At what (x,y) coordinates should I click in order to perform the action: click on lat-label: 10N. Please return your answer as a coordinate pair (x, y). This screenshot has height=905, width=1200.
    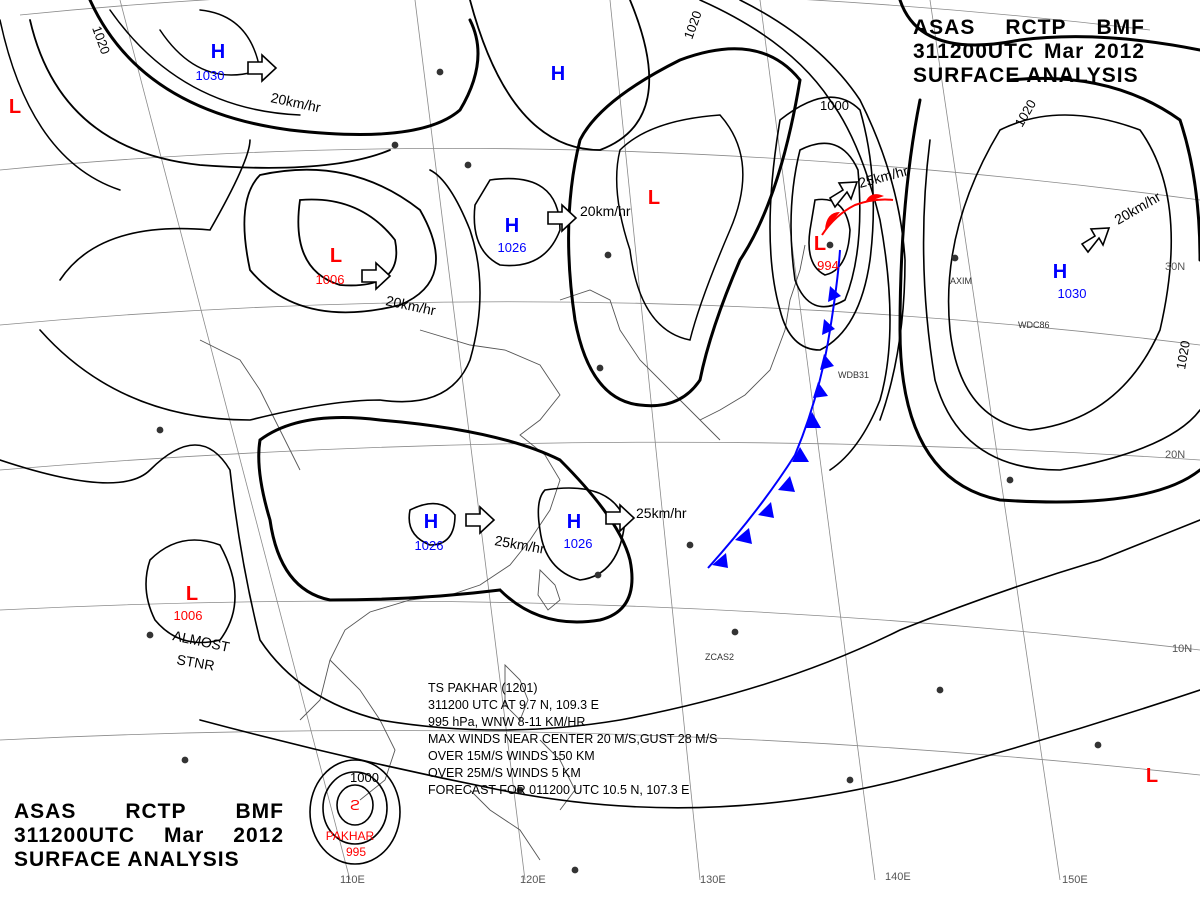
    Looking at the image, I should click on (1182, 649).